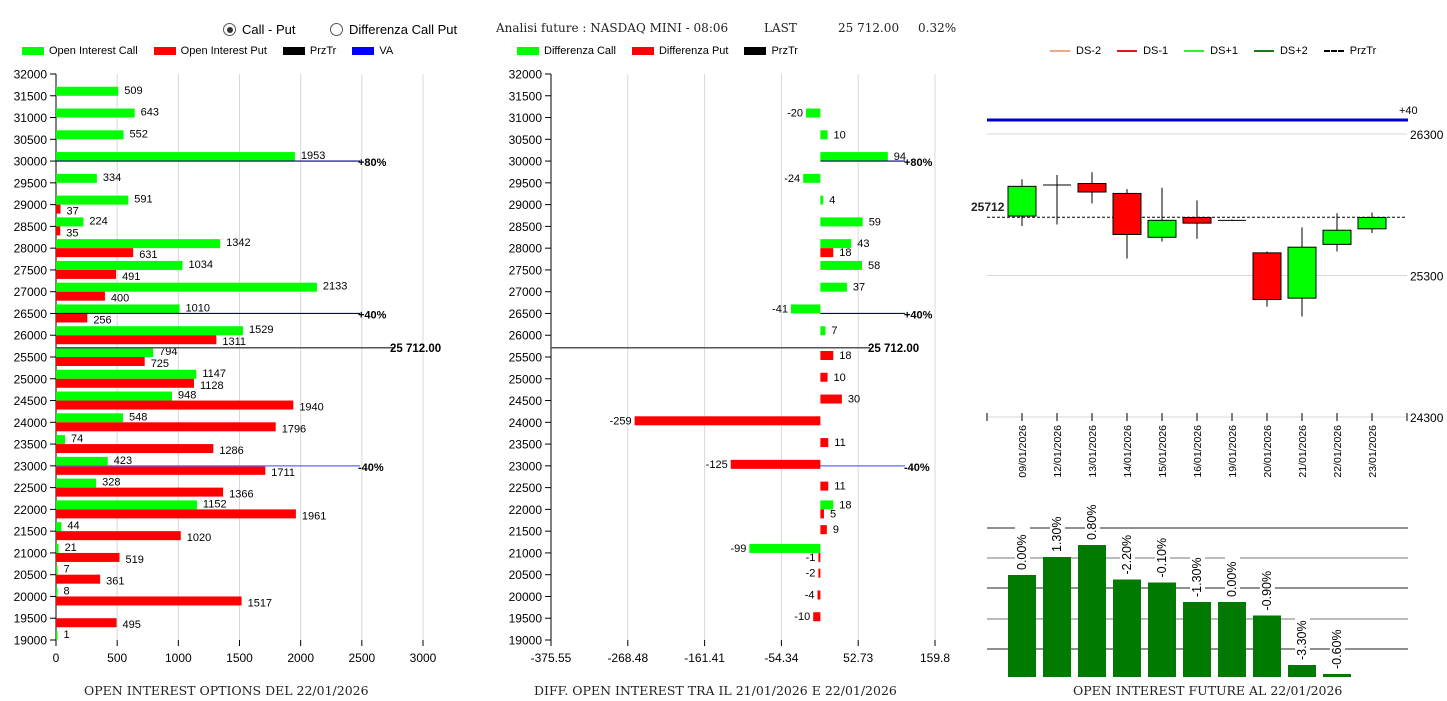 The image size is (1447, 701). What do you see at coordinates (1280, 51) in the screenshot?
I see `legend-item: DS+2` at bounding box center [1280, 51].